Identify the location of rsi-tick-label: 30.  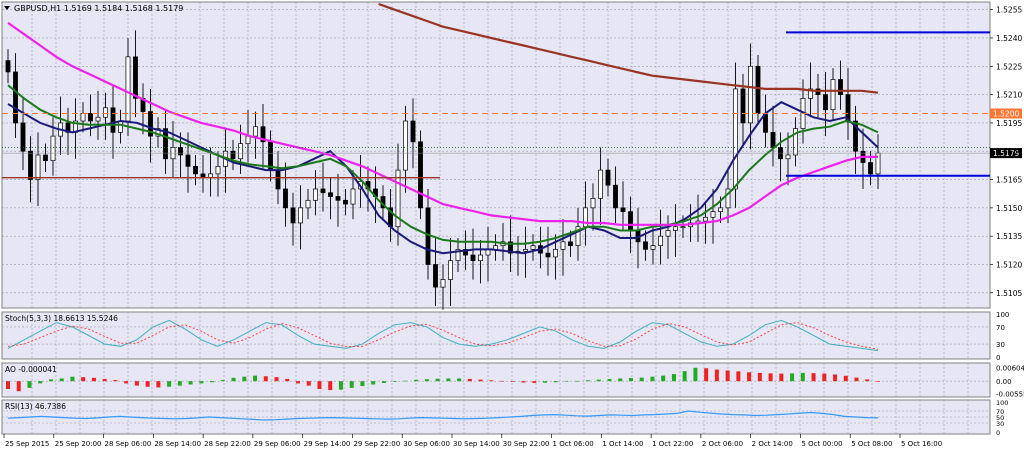
(1000, 424).